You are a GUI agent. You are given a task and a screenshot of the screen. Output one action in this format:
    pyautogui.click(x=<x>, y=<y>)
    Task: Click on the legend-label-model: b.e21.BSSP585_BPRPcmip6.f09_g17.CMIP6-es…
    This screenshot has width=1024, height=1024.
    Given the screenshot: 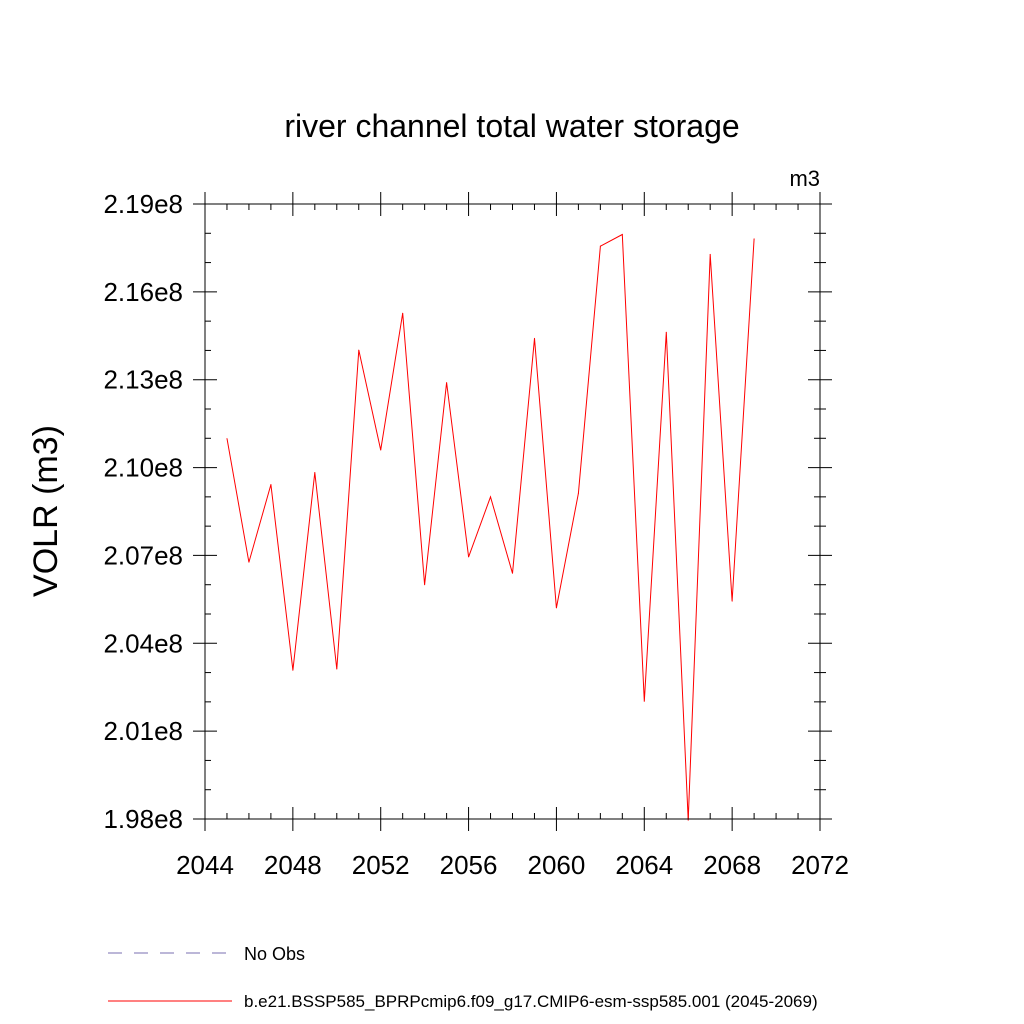 What is the action you would take?
    pyautogui.click(x=531, y=1001)
    